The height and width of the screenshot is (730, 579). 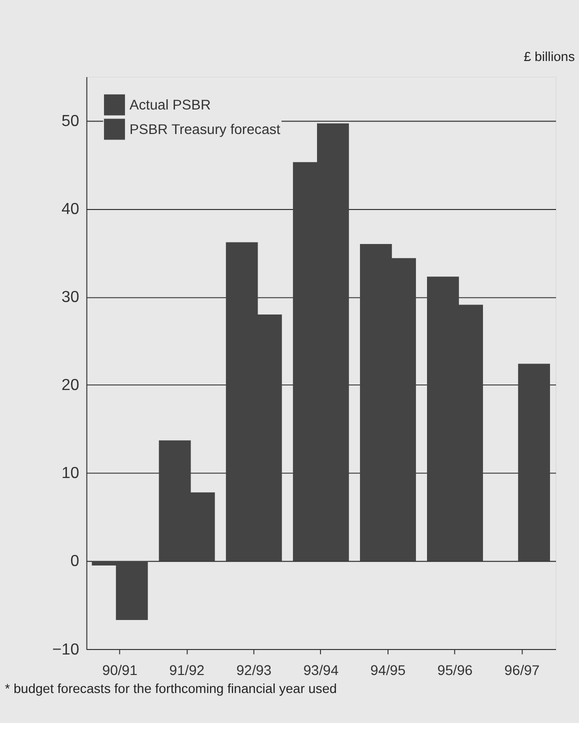 I want to click on text: * budget forecasts for the forthcoming financial year used, so click(x=170, y=688).